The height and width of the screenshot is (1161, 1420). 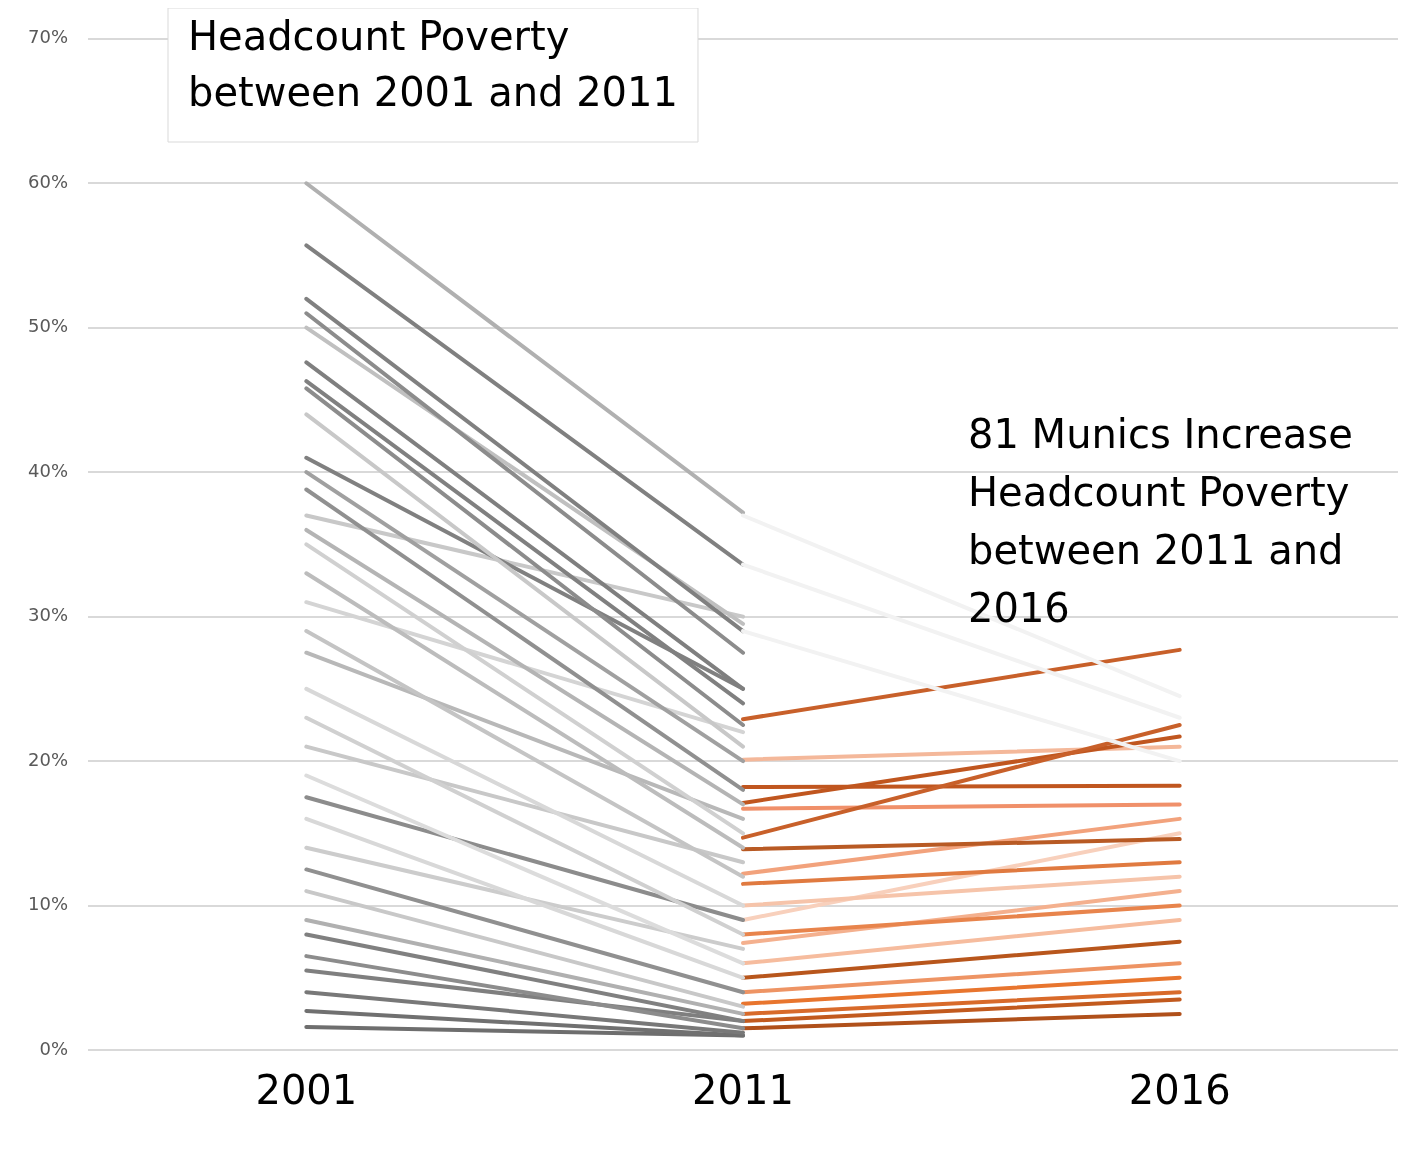 What do you see at coordinates (306, 1090) in the screenshot?
I see `x-tick-label: 2001` at bounding box center [306, 1090].